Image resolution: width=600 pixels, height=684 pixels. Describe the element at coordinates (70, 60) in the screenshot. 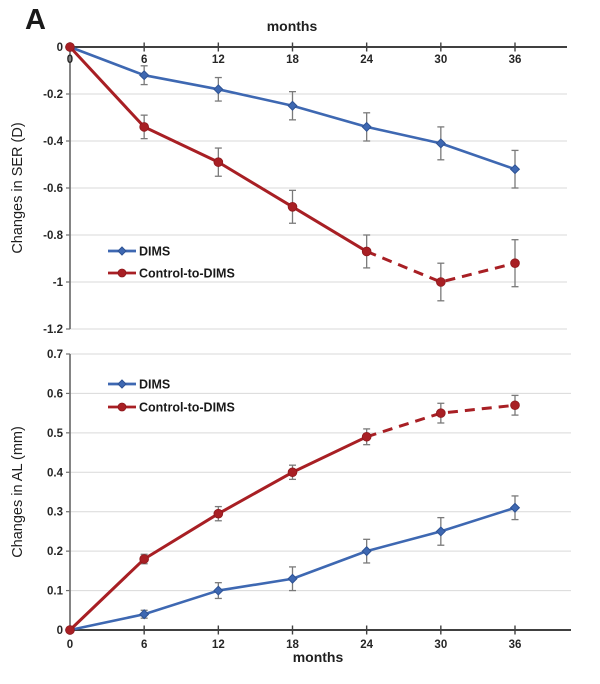

I see `ser-x-tick-label: 0` at that location.